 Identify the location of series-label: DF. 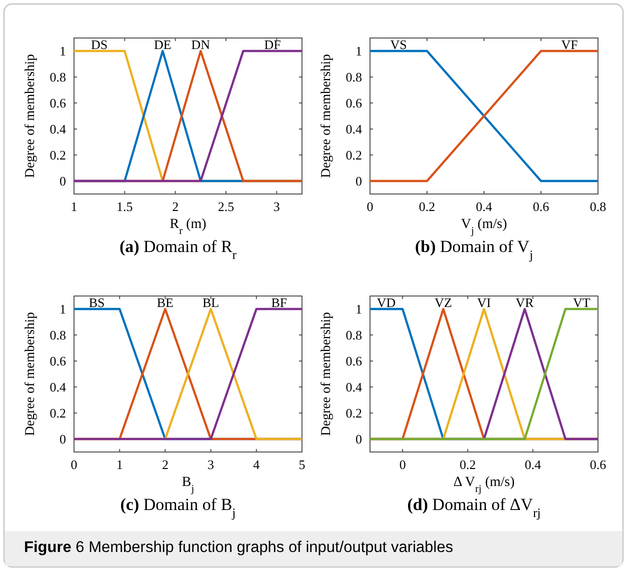
(272, 44).